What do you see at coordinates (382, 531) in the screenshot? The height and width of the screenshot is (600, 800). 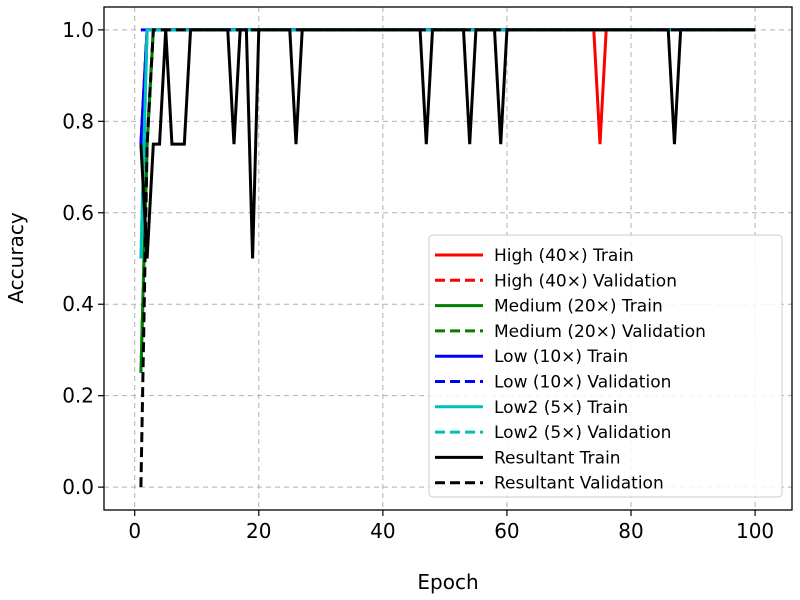 I see `x-tick-label: 40` at bounding box center [382, 531].